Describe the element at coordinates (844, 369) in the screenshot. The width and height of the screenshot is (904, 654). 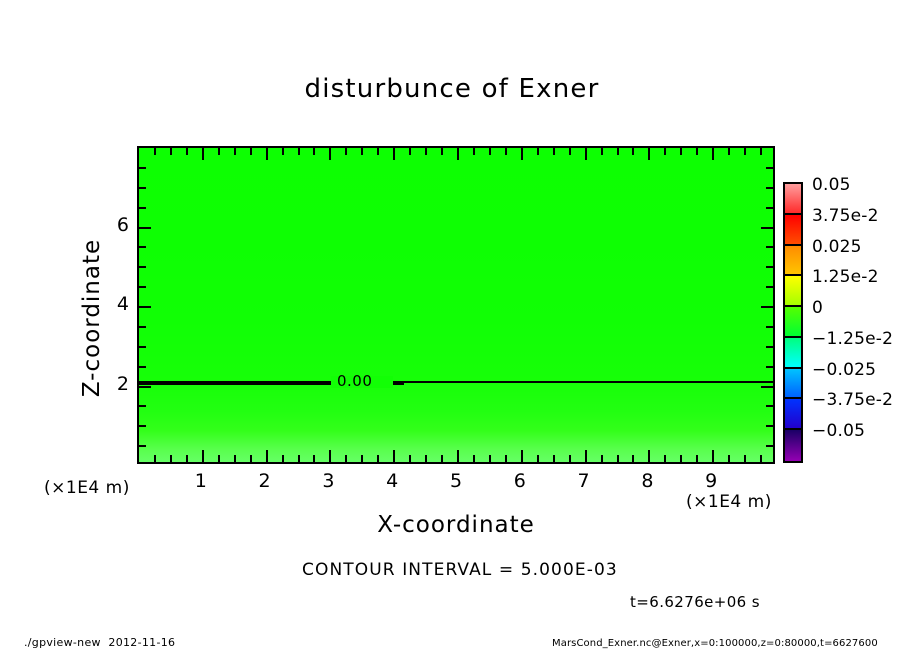
I see `colorbar-tick-label: −0.025` at that location.